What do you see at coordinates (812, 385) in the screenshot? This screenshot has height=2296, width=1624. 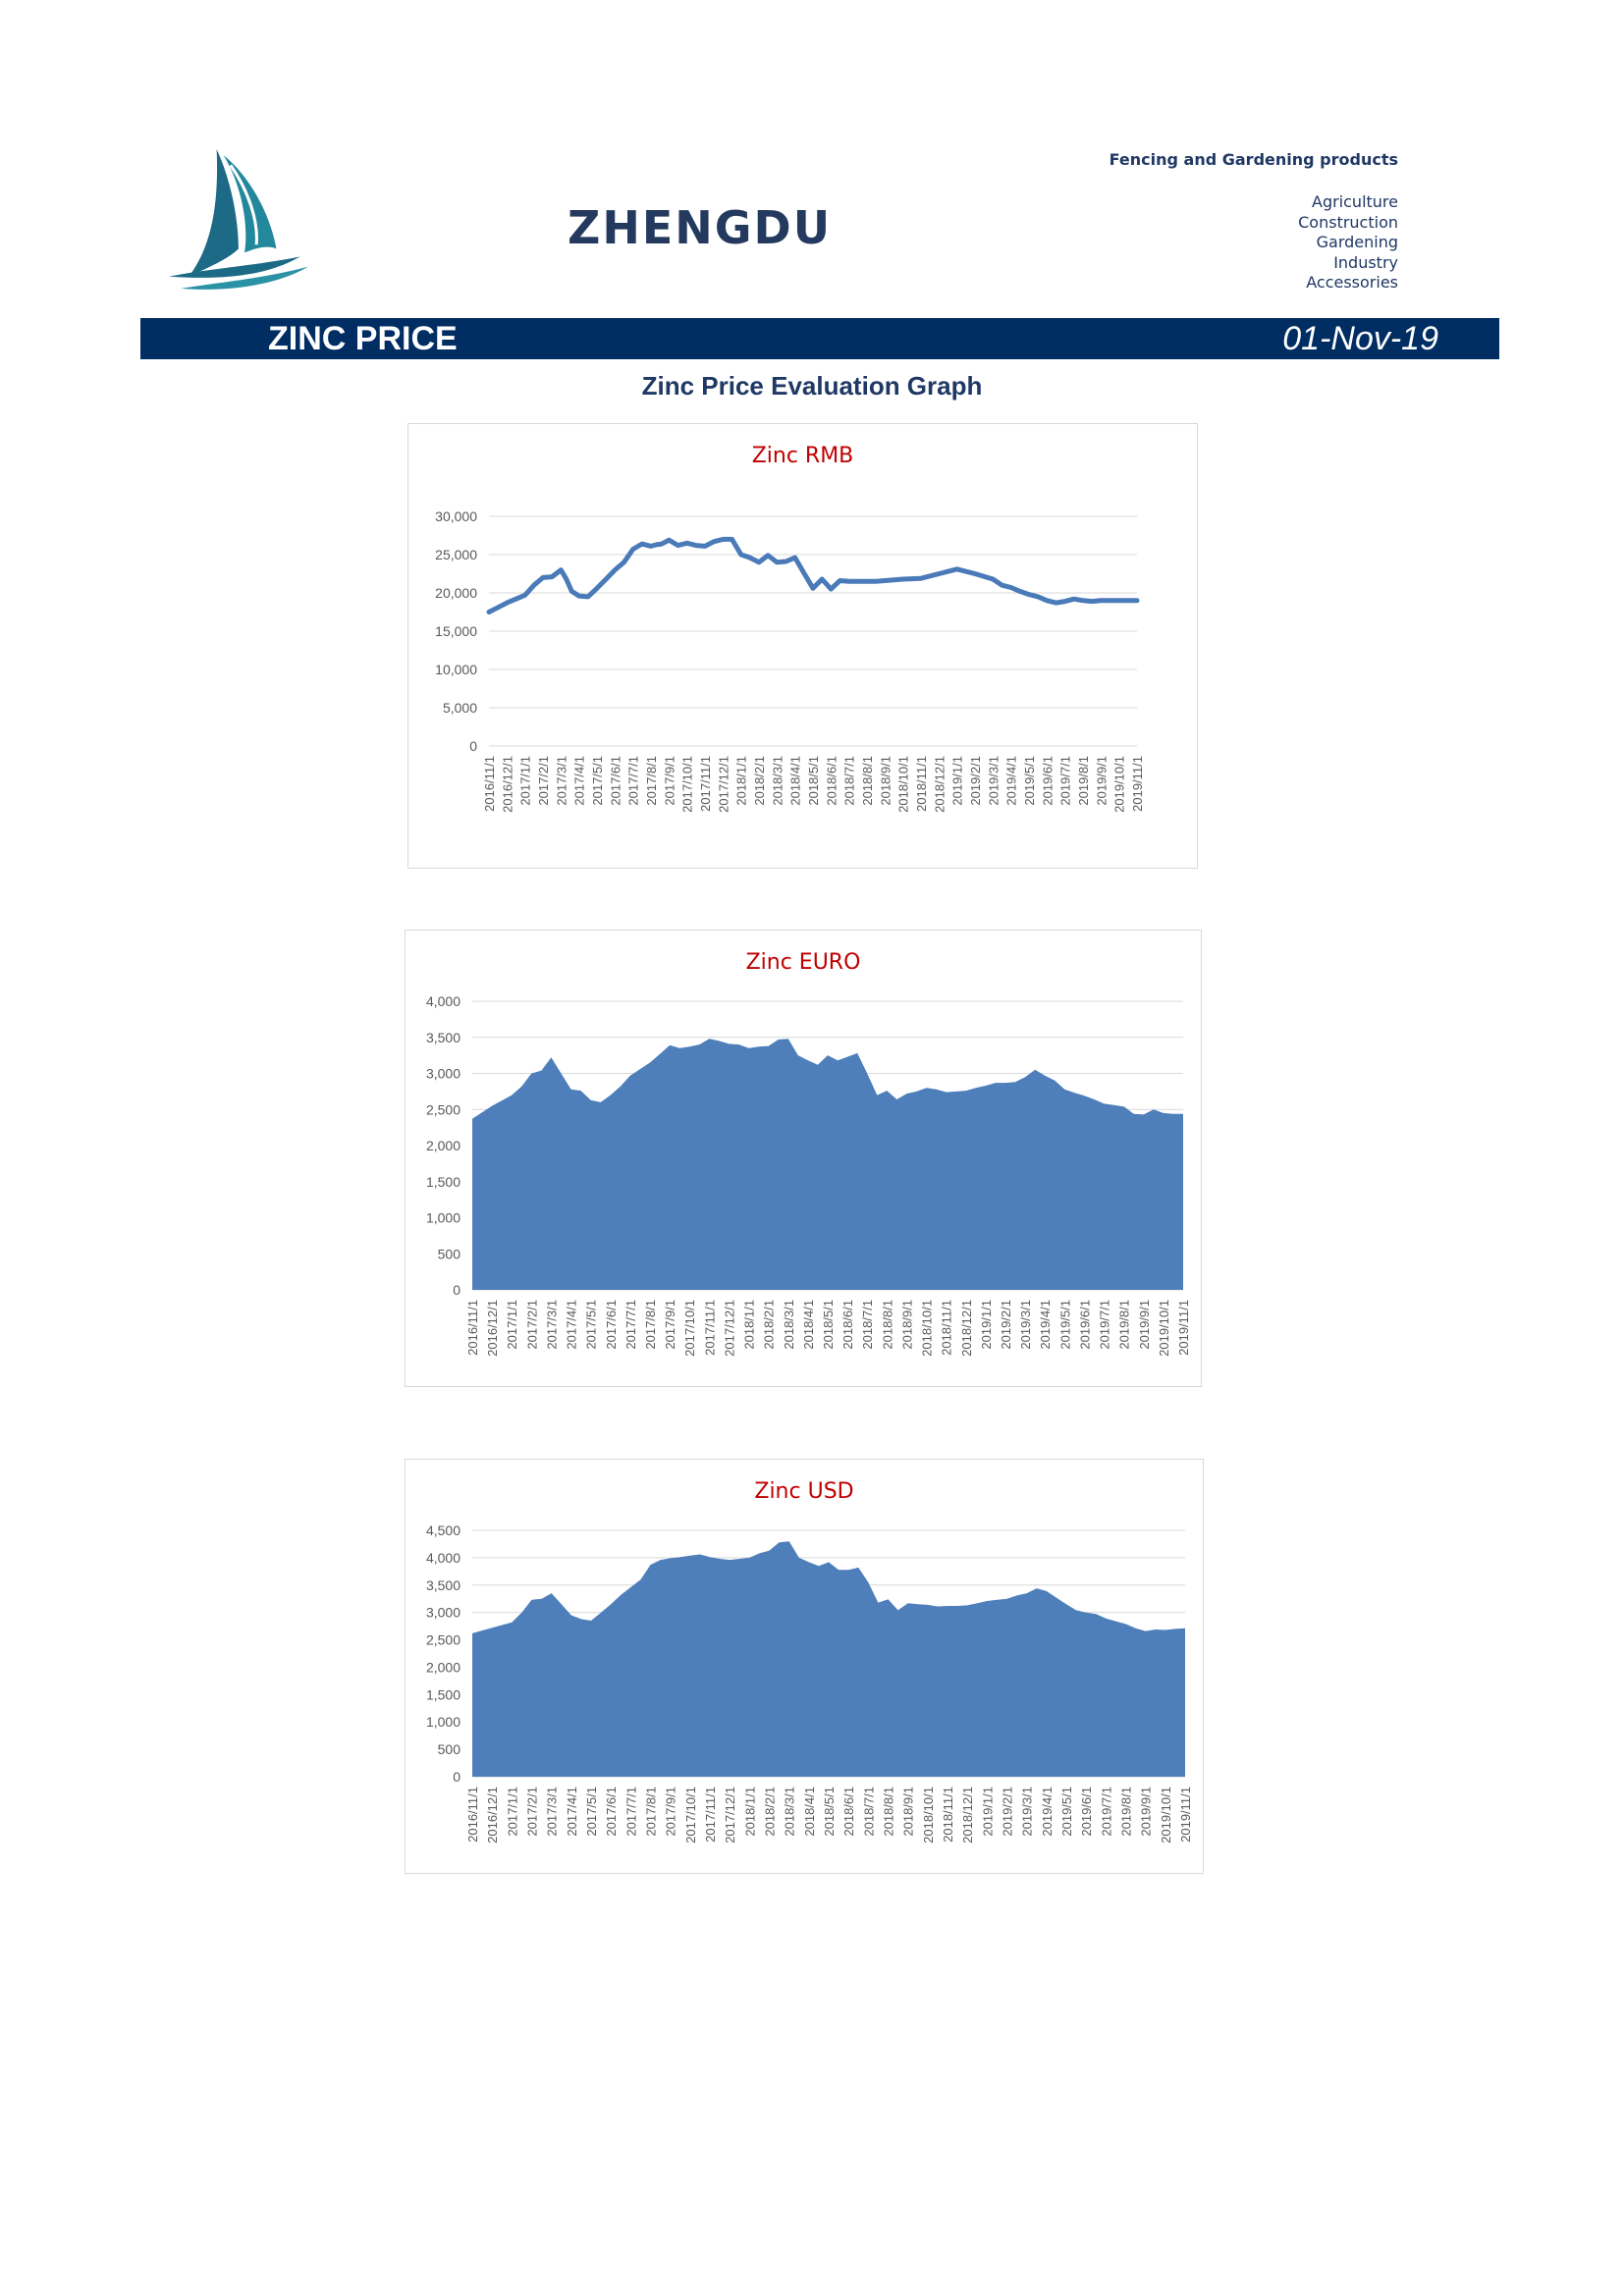 I see `section-title: Zinc Price Evaluation Graph` at bounding box center [812, 385].